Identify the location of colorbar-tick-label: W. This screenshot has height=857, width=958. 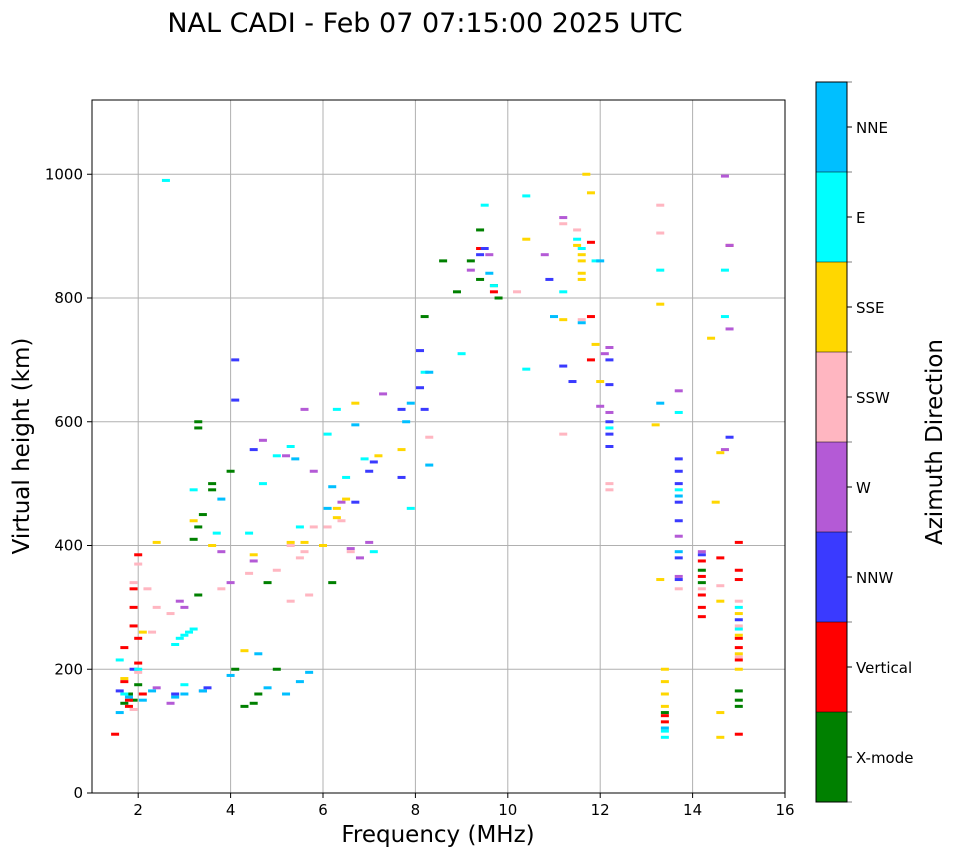
(863, 488).